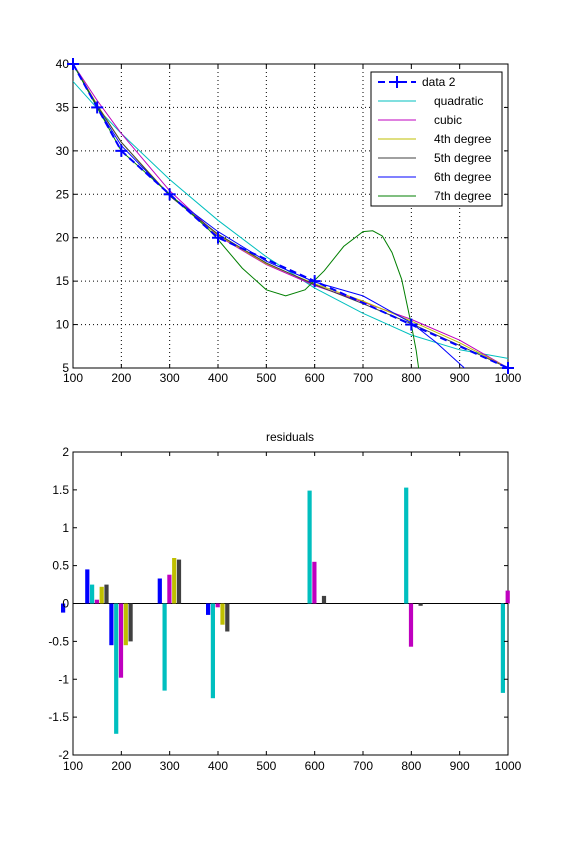 This screenshot has width=561, height=848. What do you see at coordinates (460, 766) in the screenshot?
I see `residuals-x-tick-label: 900` at bounding box center [460, 766].